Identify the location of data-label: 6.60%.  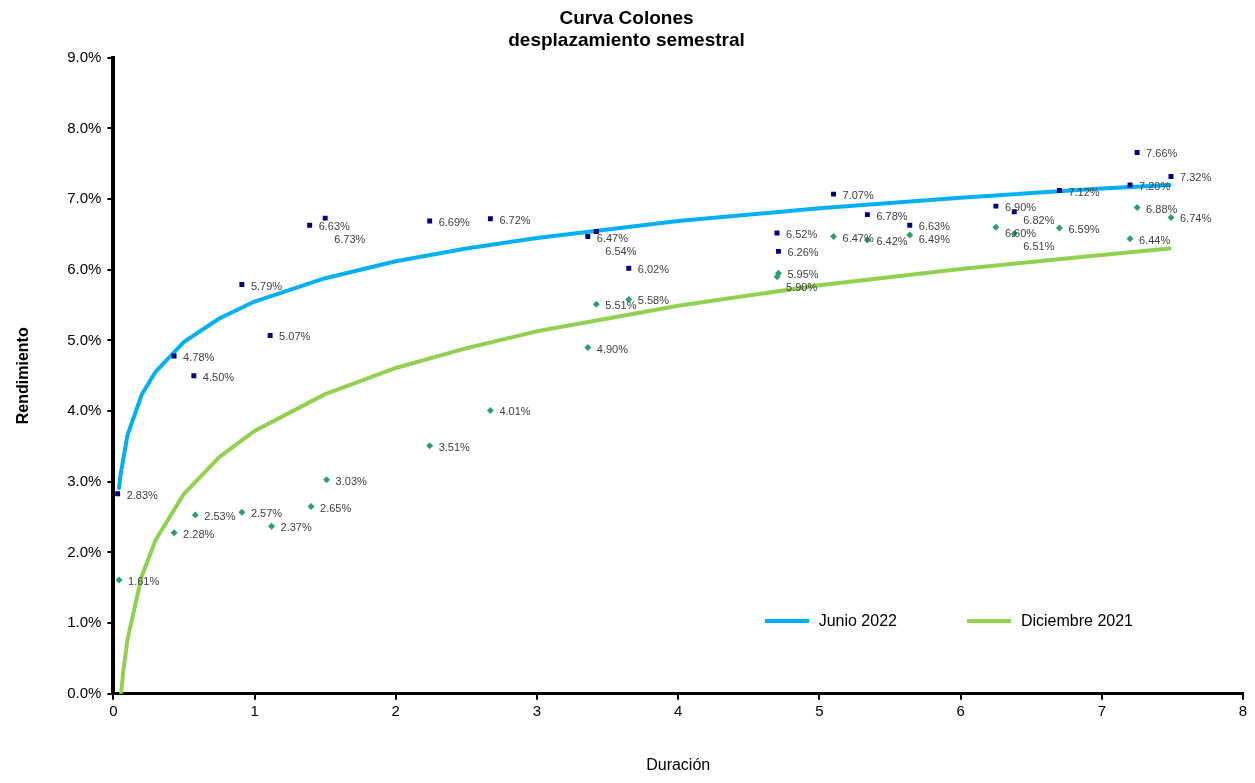
(1020, 233).